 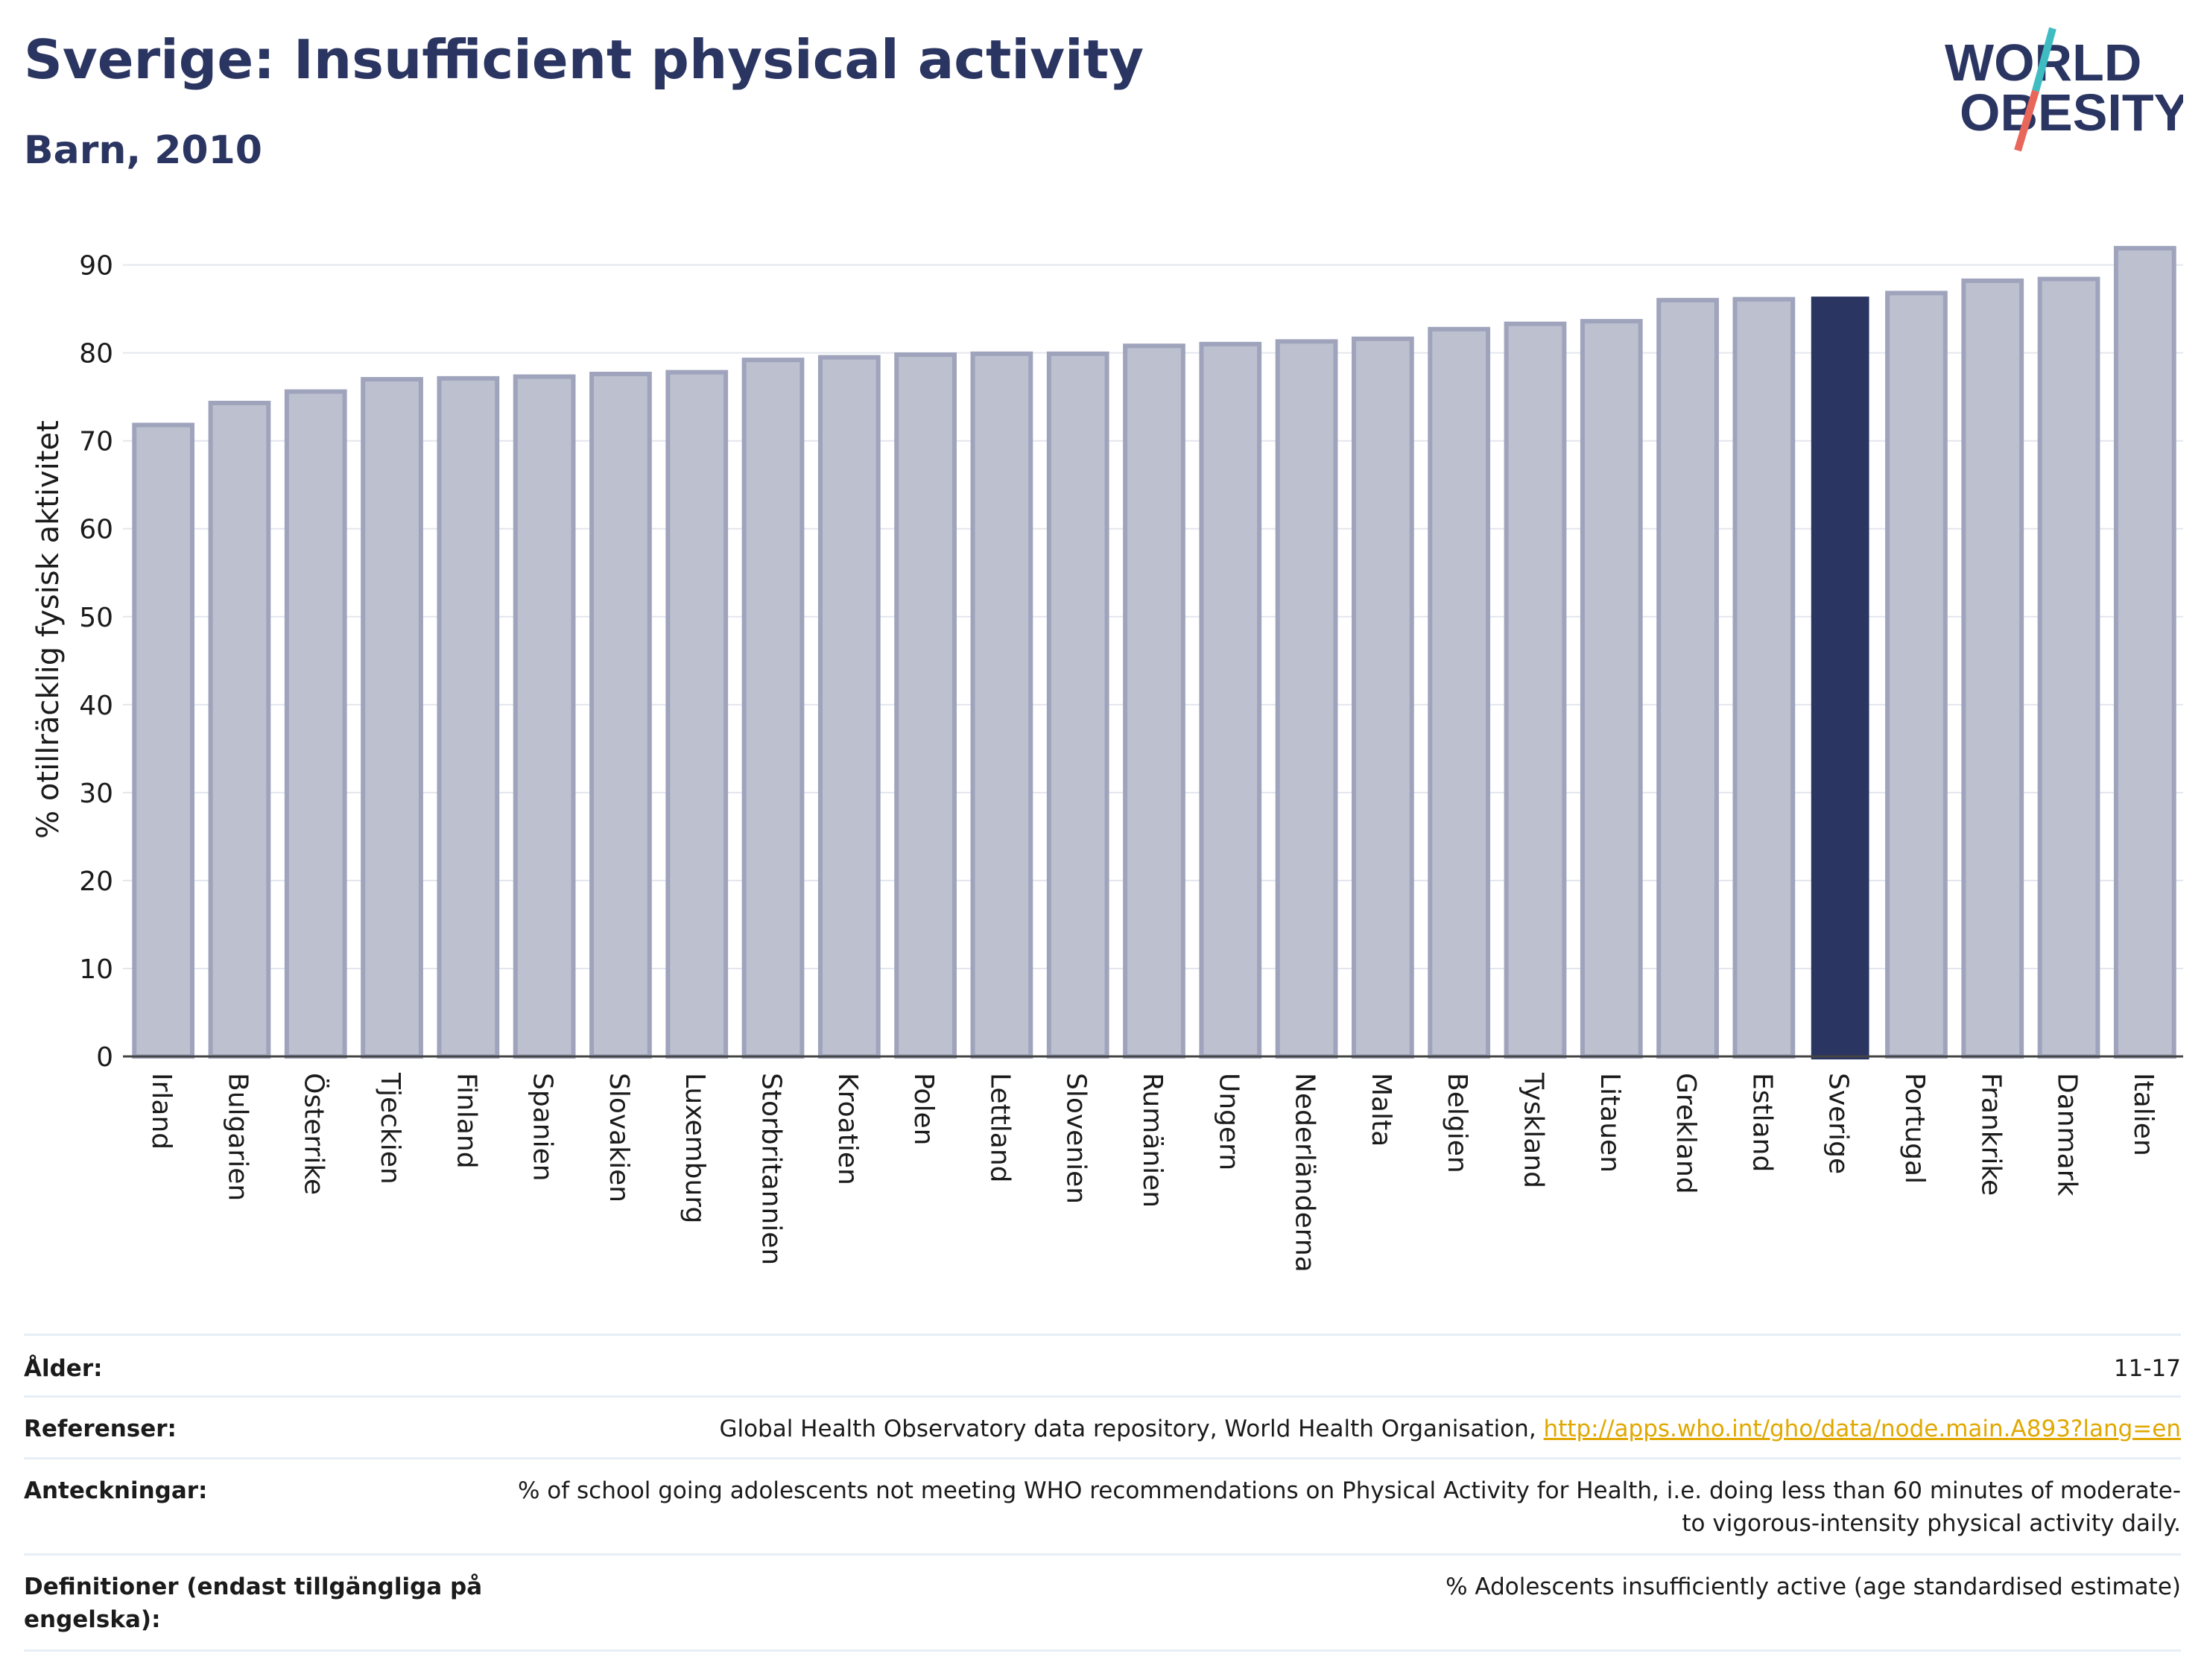 What do you see at coordinates (239, 729) in the screenshot?
I see `bar-bulgarien` at bounding box center [239, 729].